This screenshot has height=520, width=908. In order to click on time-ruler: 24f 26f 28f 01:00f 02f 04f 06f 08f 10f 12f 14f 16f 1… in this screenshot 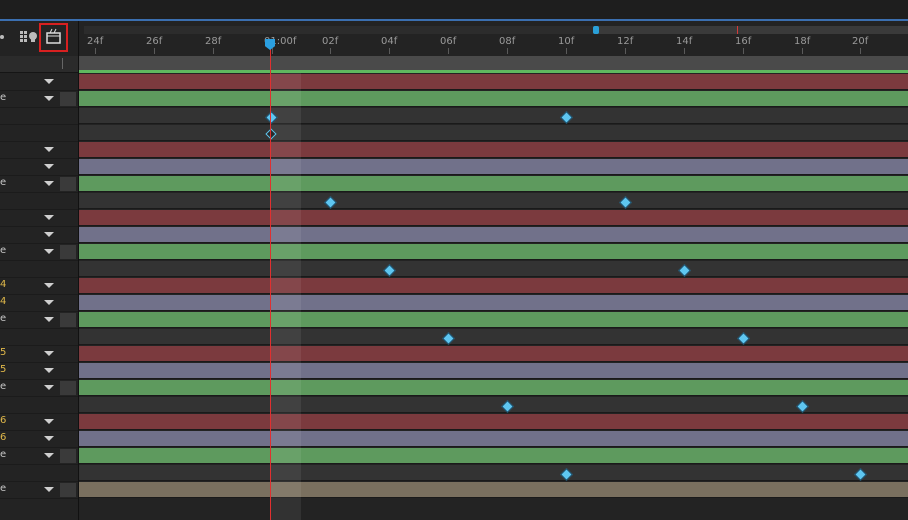, I will do `click(493, 45)`.